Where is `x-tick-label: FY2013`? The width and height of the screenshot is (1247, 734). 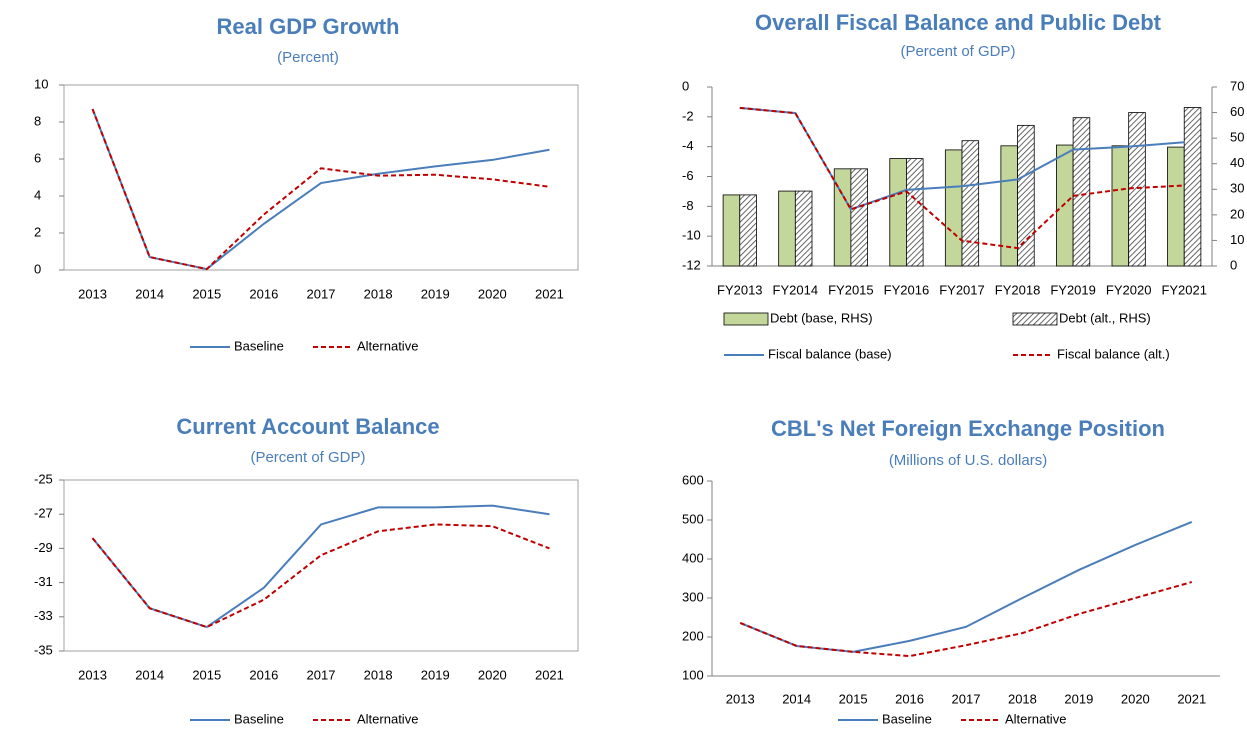
x-tick-label: FY2013 is located at coordinates (740, 289).